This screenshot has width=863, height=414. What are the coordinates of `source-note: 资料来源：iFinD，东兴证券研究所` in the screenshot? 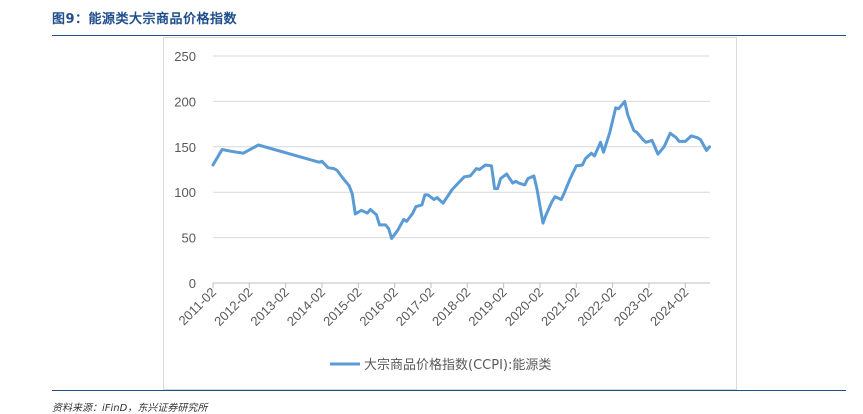 It's located at (130, 408).